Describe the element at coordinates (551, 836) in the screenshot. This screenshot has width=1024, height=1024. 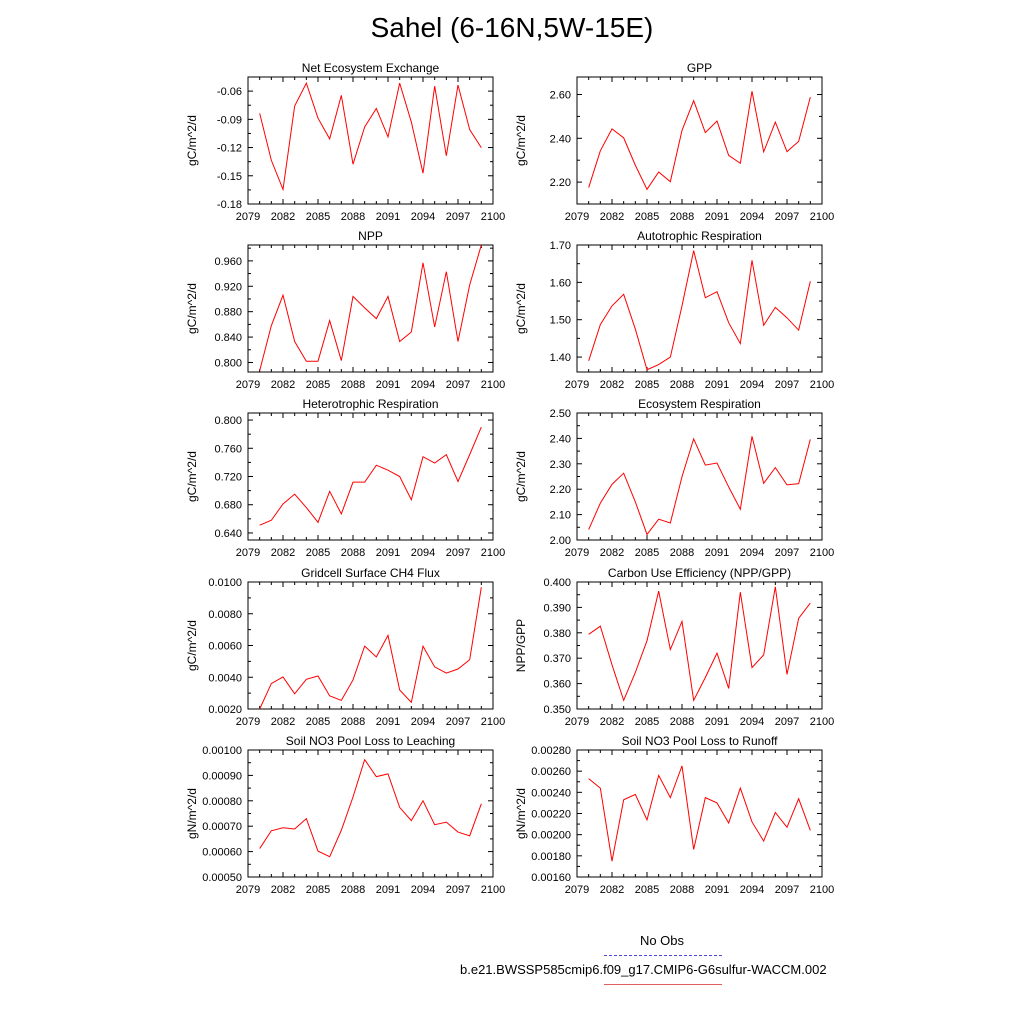
I see `chart-soil-no3-pool-loss-to-runoff-ytick-label: 0.00200` at that location.